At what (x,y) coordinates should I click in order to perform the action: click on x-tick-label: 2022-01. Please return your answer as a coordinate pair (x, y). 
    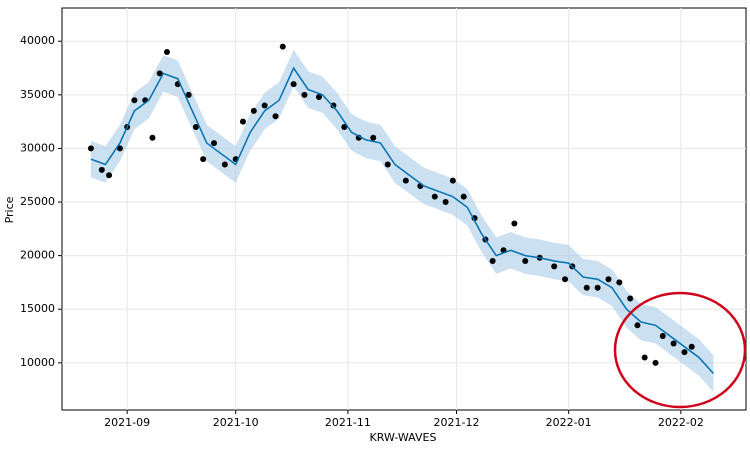
    Looking at the image, I should click on (569, 422).